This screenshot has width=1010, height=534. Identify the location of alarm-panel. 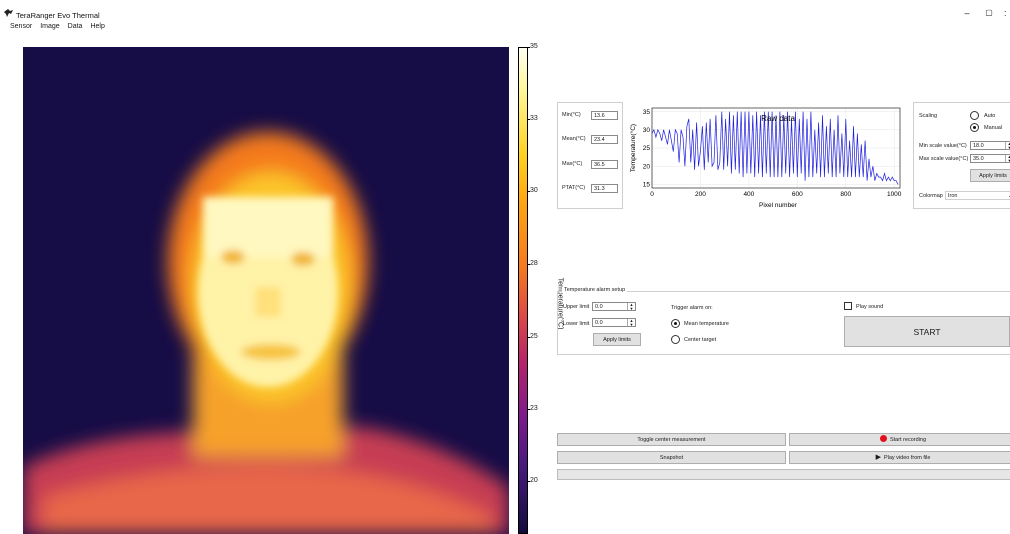
(783, 323).